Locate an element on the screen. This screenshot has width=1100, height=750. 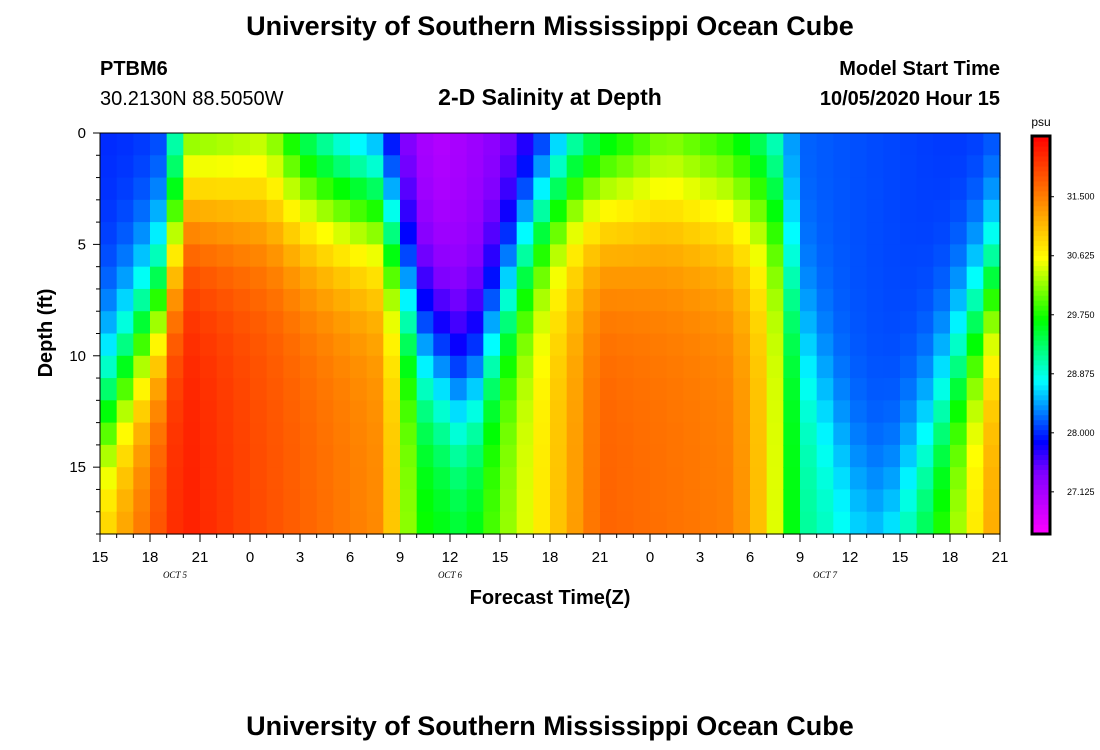
x-tick-label: 0 is located at coordinates (250, 557).